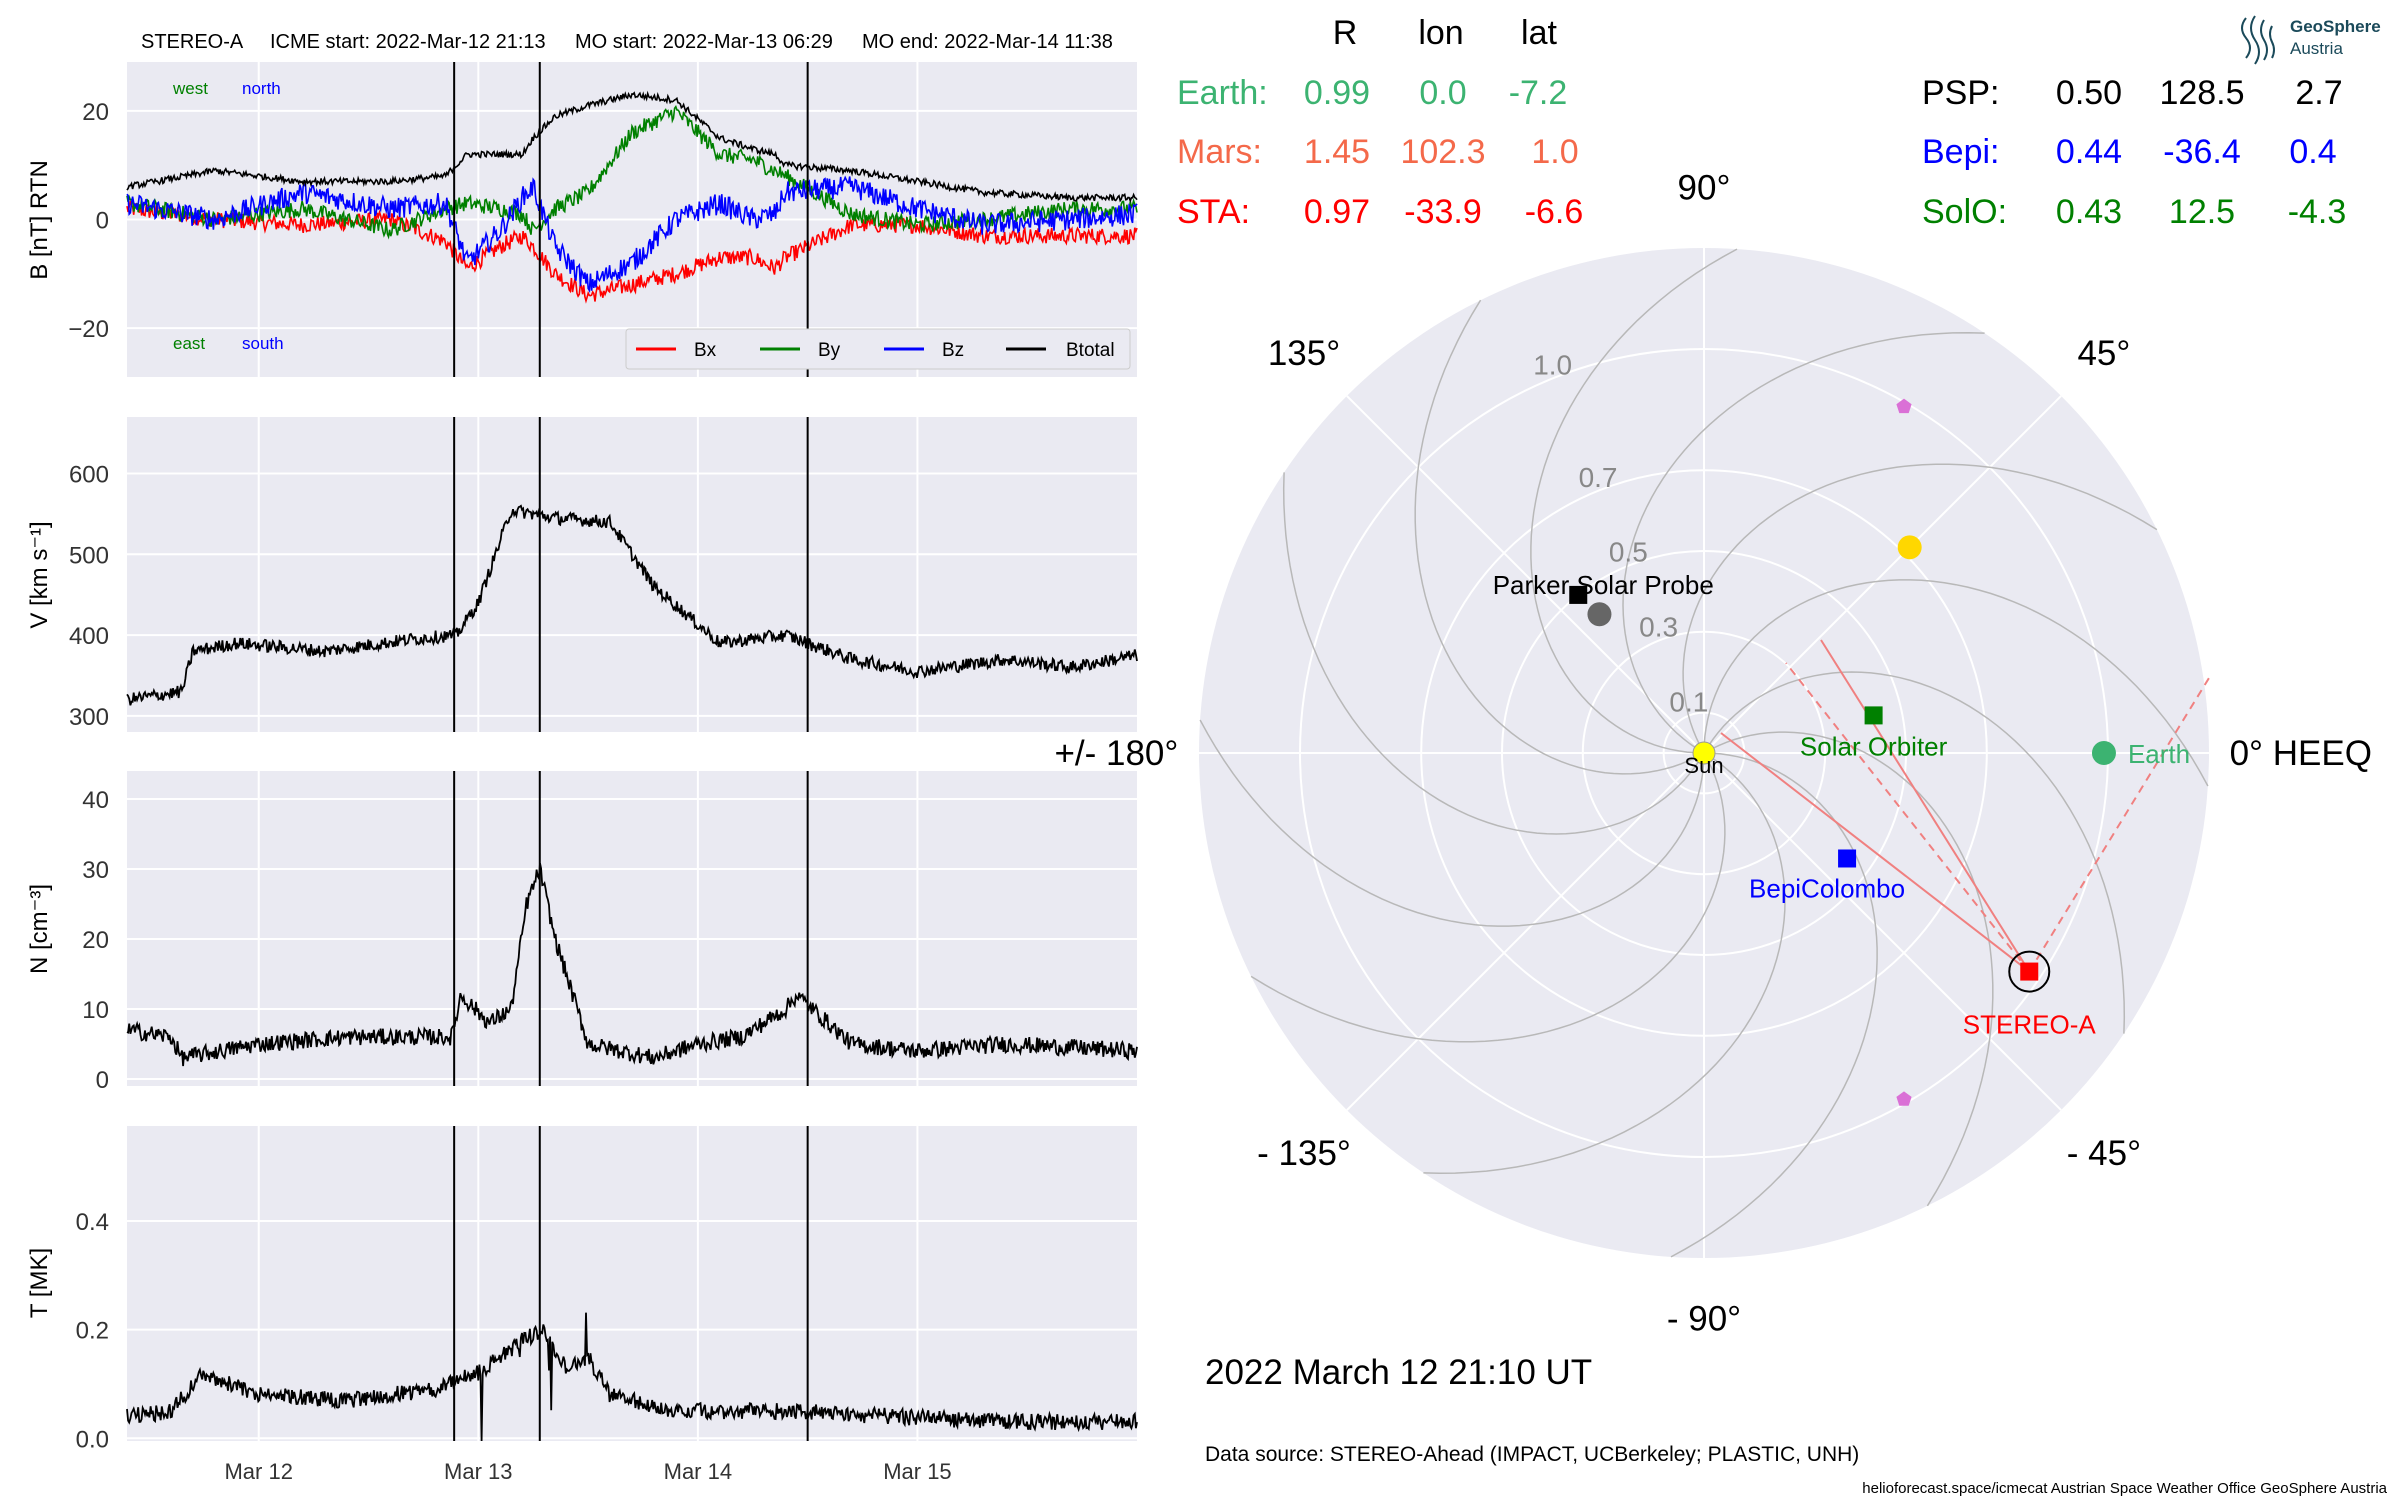  Describe the element at coordinates (987, 42) in the screenshot. I see `header-mo-end: MO end: 2022-Mar-14 11:38` at that location.